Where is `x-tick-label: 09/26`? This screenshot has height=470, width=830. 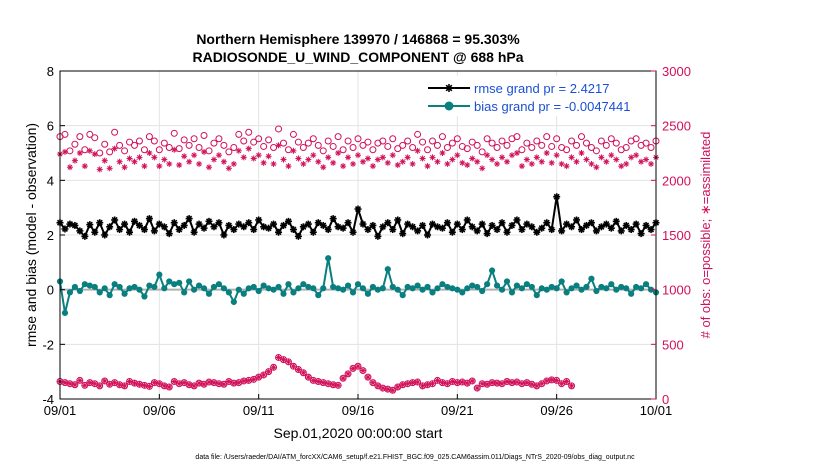
x-tick-label: 09/26 is located at coordinates (556, 410).